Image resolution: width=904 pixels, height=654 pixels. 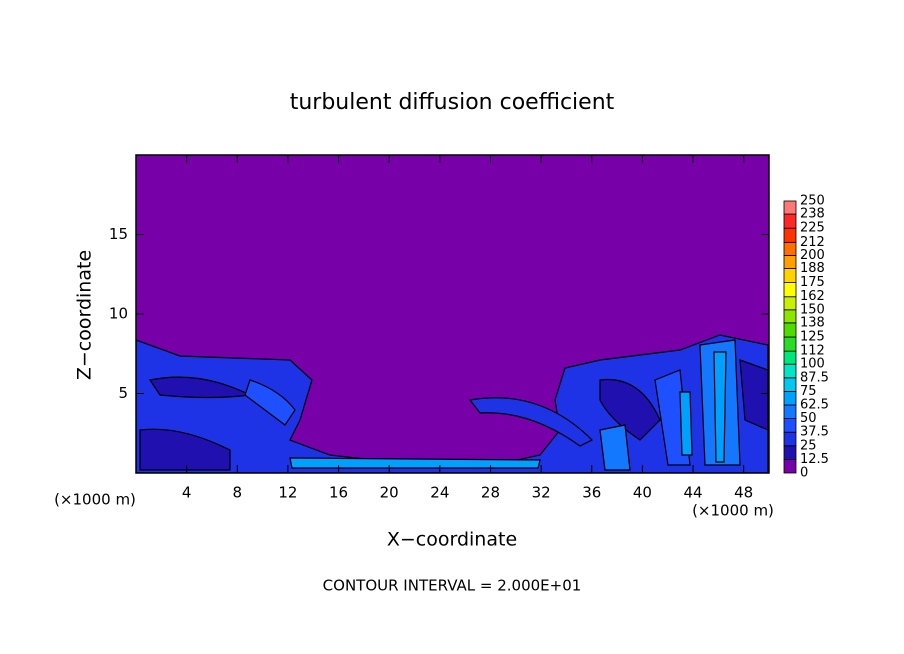 What do you see at coordinates (812, 296) in the screenshot?
I see `colorbar-label: 162` at bounding box center [812, 296].